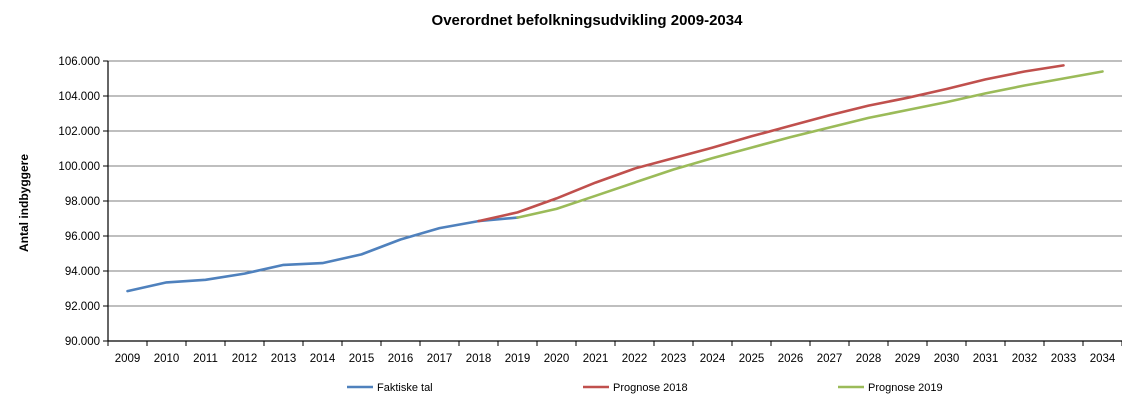 The height and width of the screenshot is (395, 1122). I want to click on legend-label: Prognose 2019, so click(905, 388).